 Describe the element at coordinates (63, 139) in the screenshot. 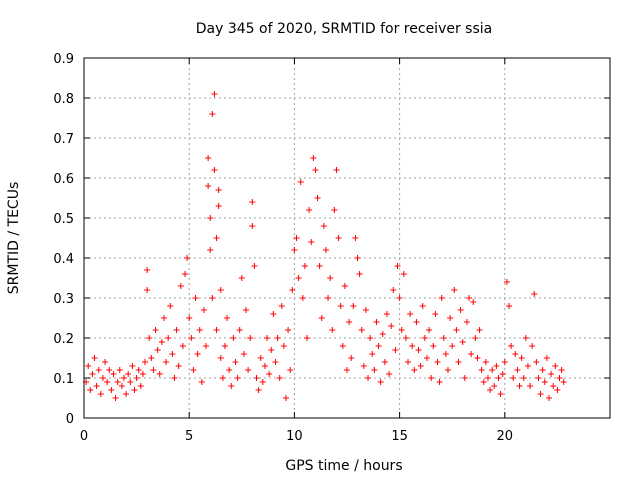

I see `y-tick-label: 0.7` at that location.